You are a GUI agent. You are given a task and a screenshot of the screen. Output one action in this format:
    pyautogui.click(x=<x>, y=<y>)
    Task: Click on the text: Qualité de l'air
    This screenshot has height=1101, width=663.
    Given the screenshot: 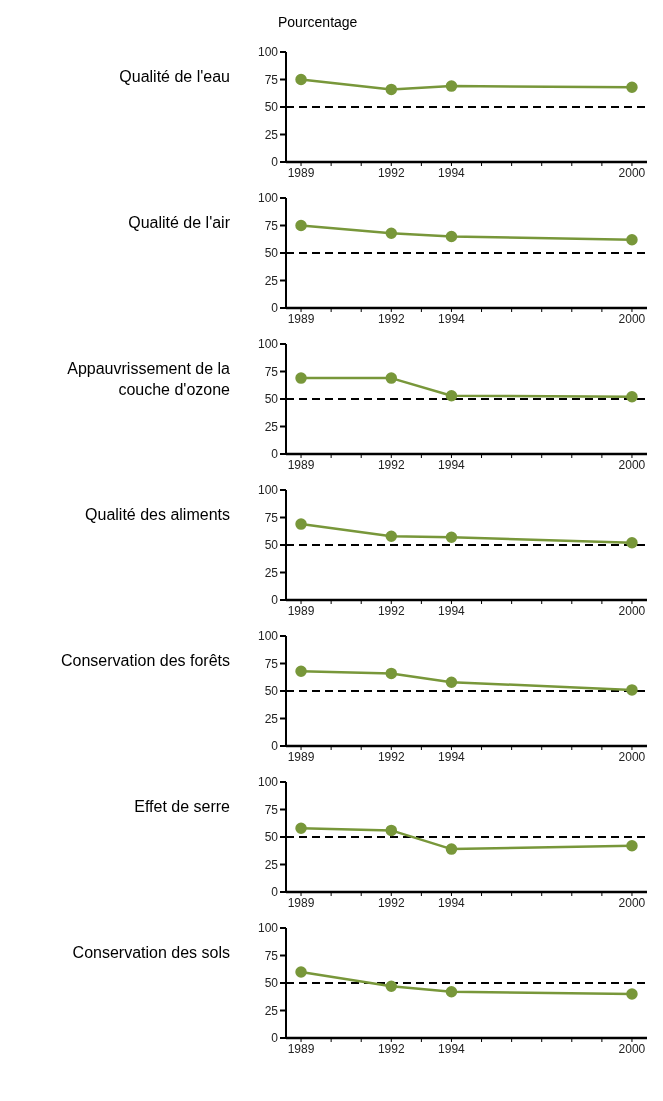 What is the action you would take?
    pyautogui.click(x=179, y=223)
    